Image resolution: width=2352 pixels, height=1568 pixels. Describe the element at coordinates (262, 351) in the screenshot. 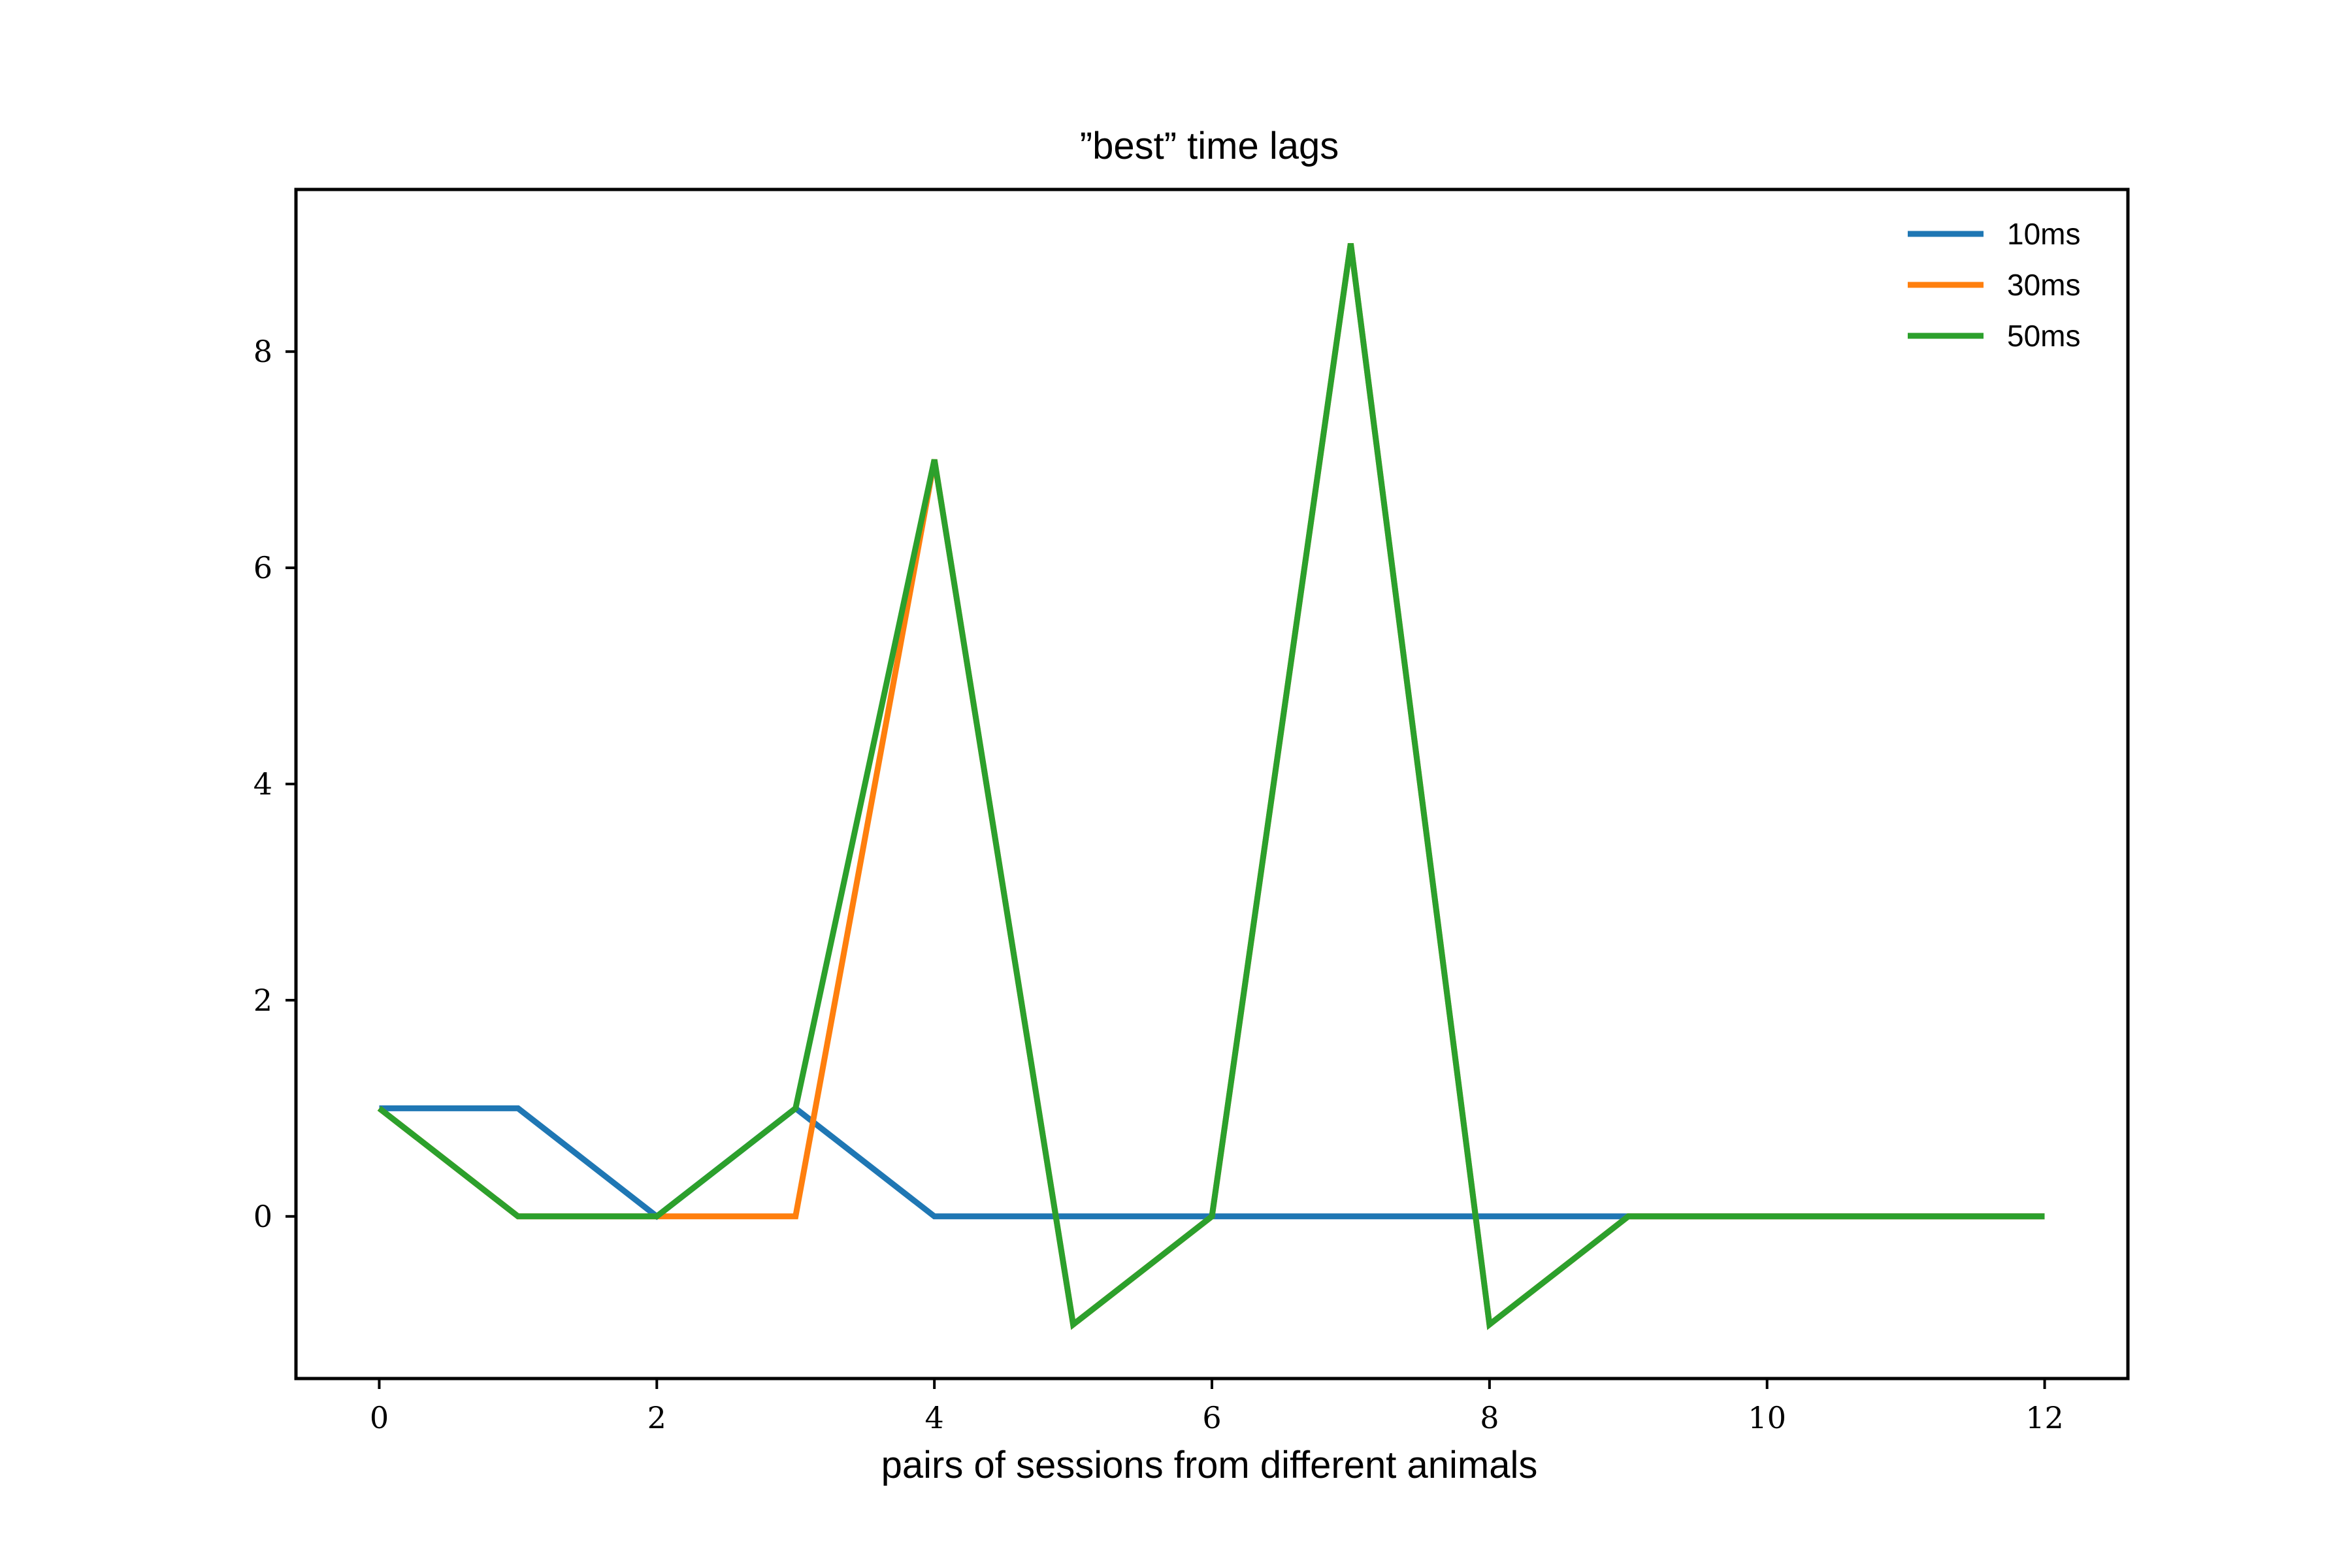

I see `y-tick-label: 8` at that location.